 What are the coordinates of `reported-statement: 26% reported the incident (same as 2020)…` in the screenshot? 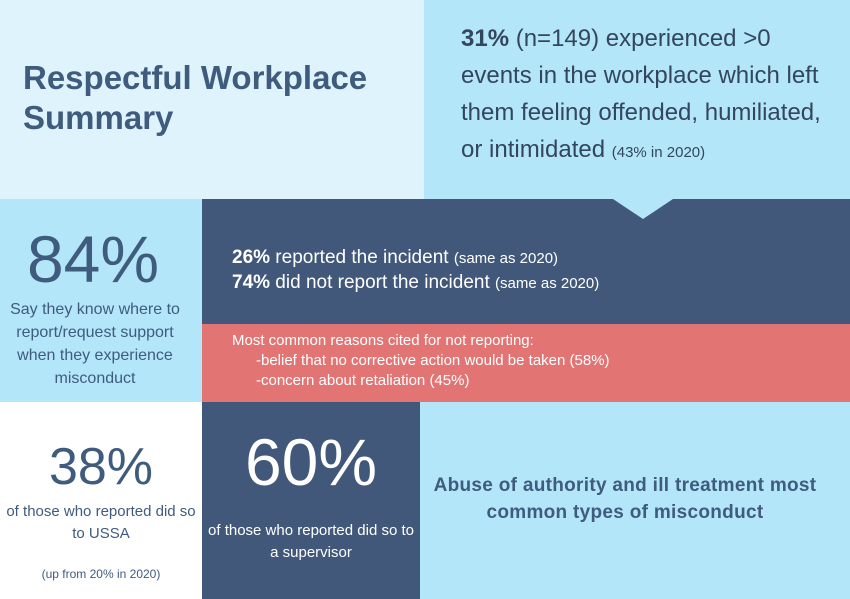 It's located at (415, 271).